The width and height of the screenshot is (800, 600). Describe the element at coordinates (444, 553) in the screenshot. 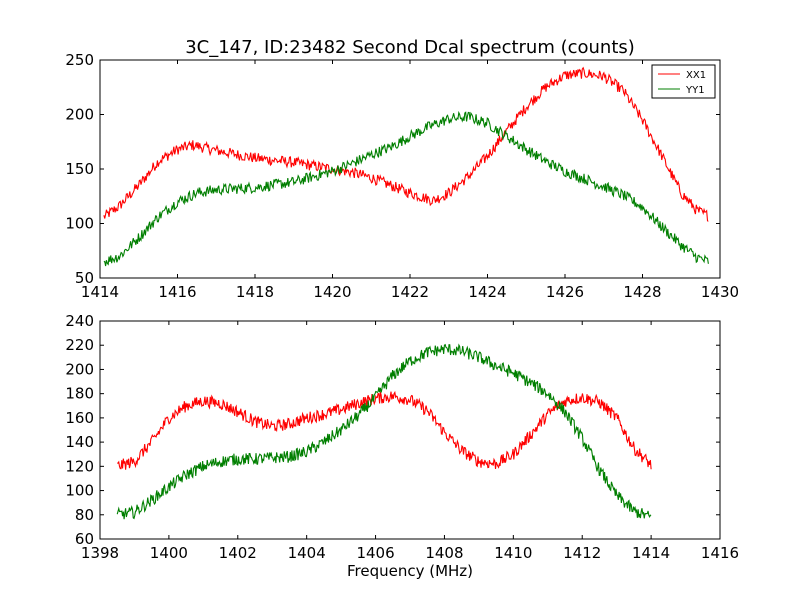

I see `bottom-x-tick-label: 1408` at that location.